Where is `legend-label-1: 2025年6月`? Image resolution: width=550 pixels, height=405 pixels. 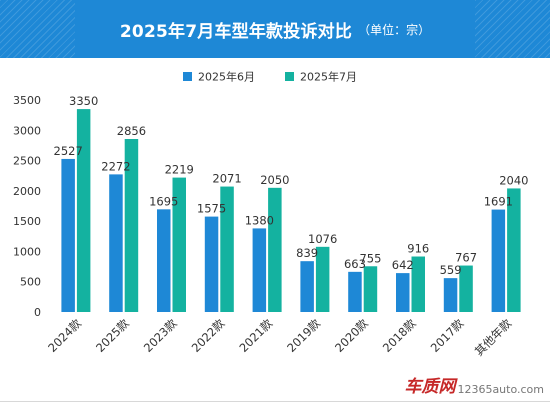
legend-label-1: 2025年6月 is located at coordinates (226, 77).